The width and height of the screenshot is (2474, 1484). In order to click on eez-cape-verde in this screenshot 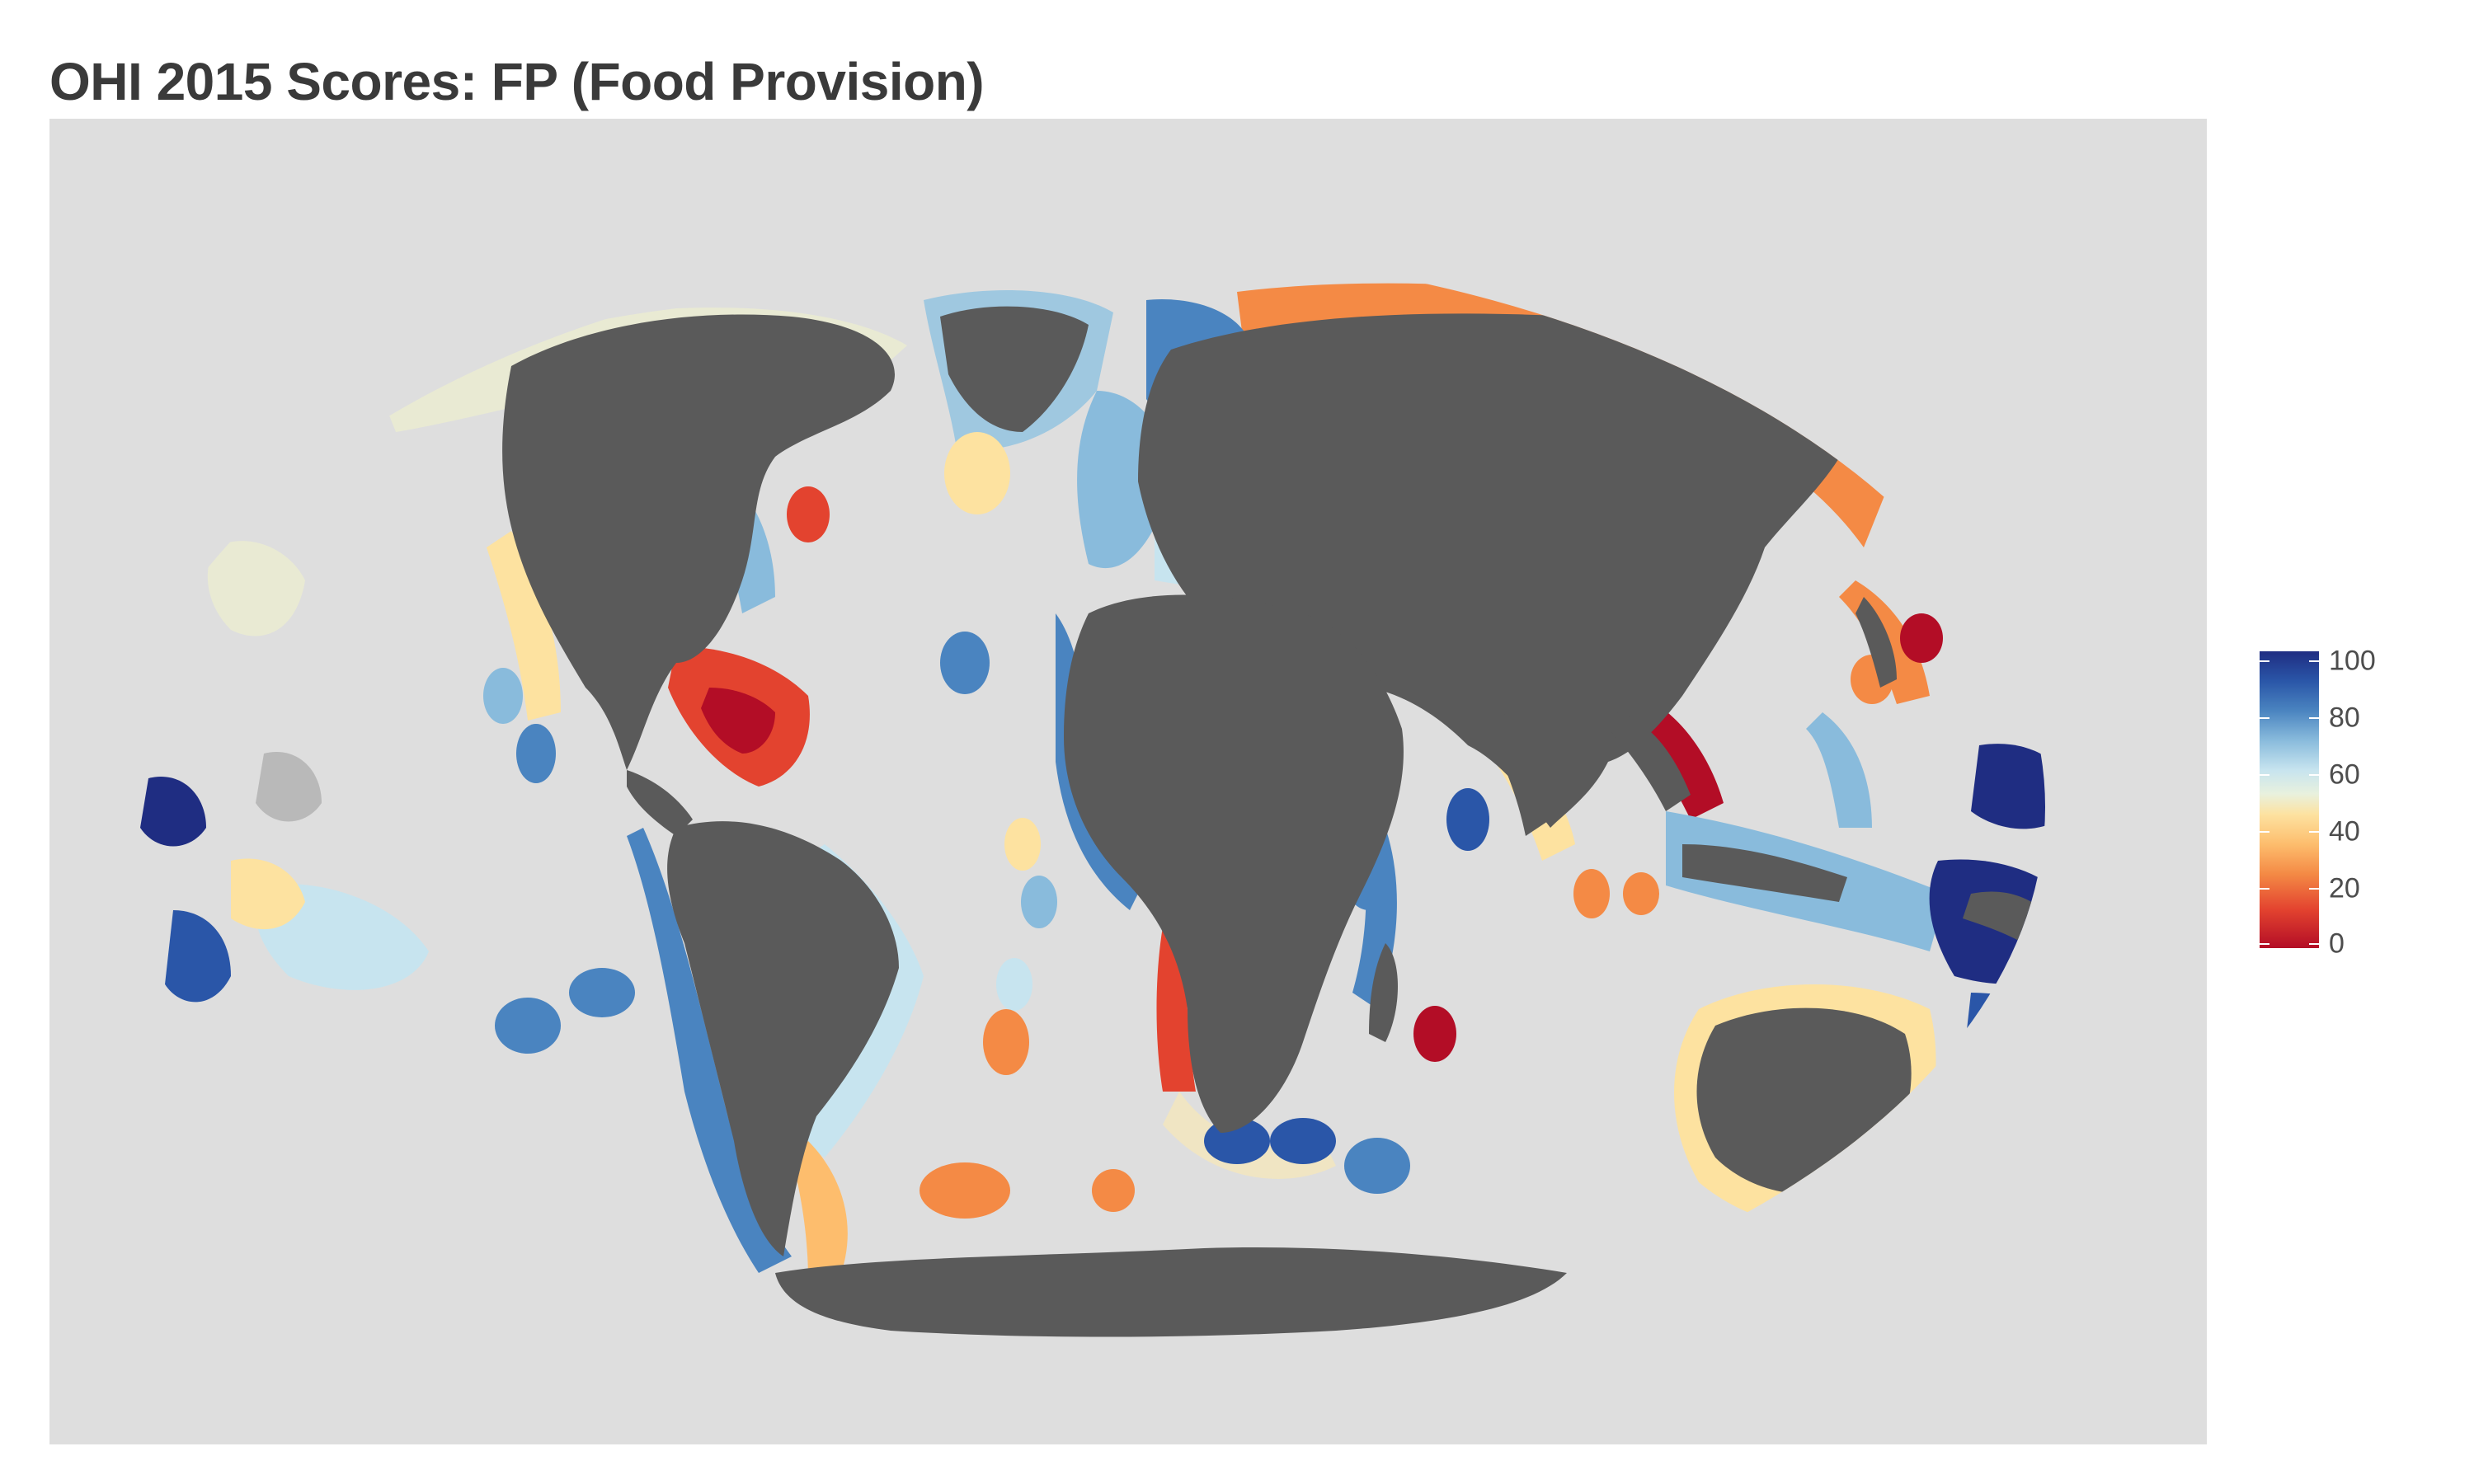, I will do `click(965, 663)`.